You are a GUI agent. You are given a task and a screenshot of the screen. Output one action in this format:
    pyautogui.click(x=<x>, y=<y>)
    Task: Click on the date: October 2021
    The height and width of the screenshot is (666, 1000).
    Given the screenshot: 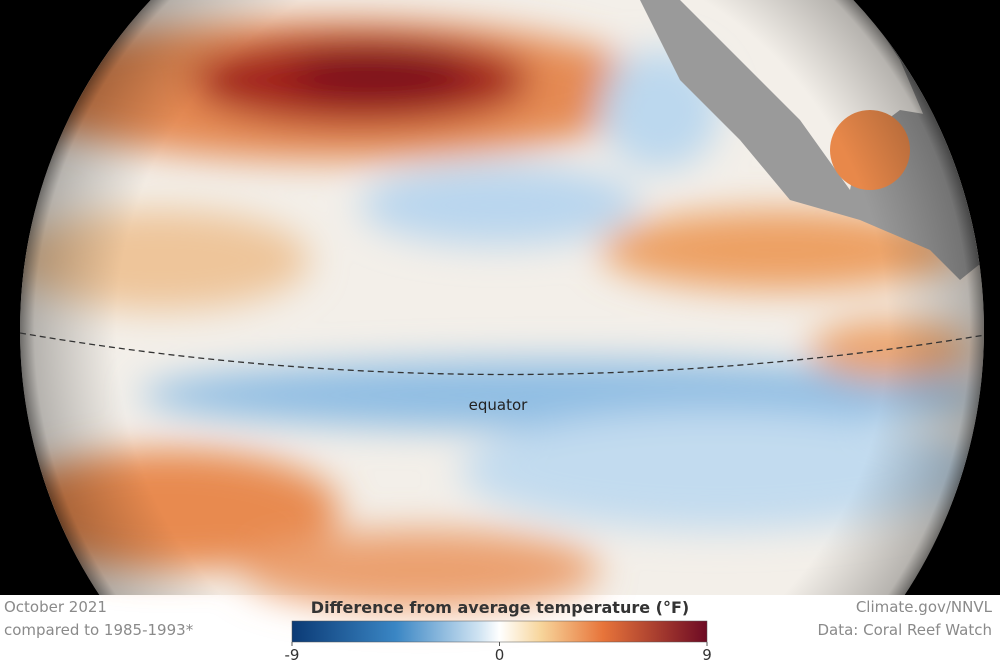 What is the action you would take?
    pyautogui.click(x=55, y=607)
    